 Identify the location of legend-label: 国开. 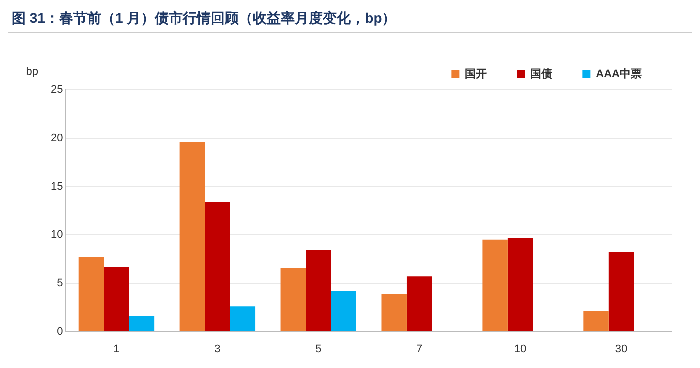
(476, 74).